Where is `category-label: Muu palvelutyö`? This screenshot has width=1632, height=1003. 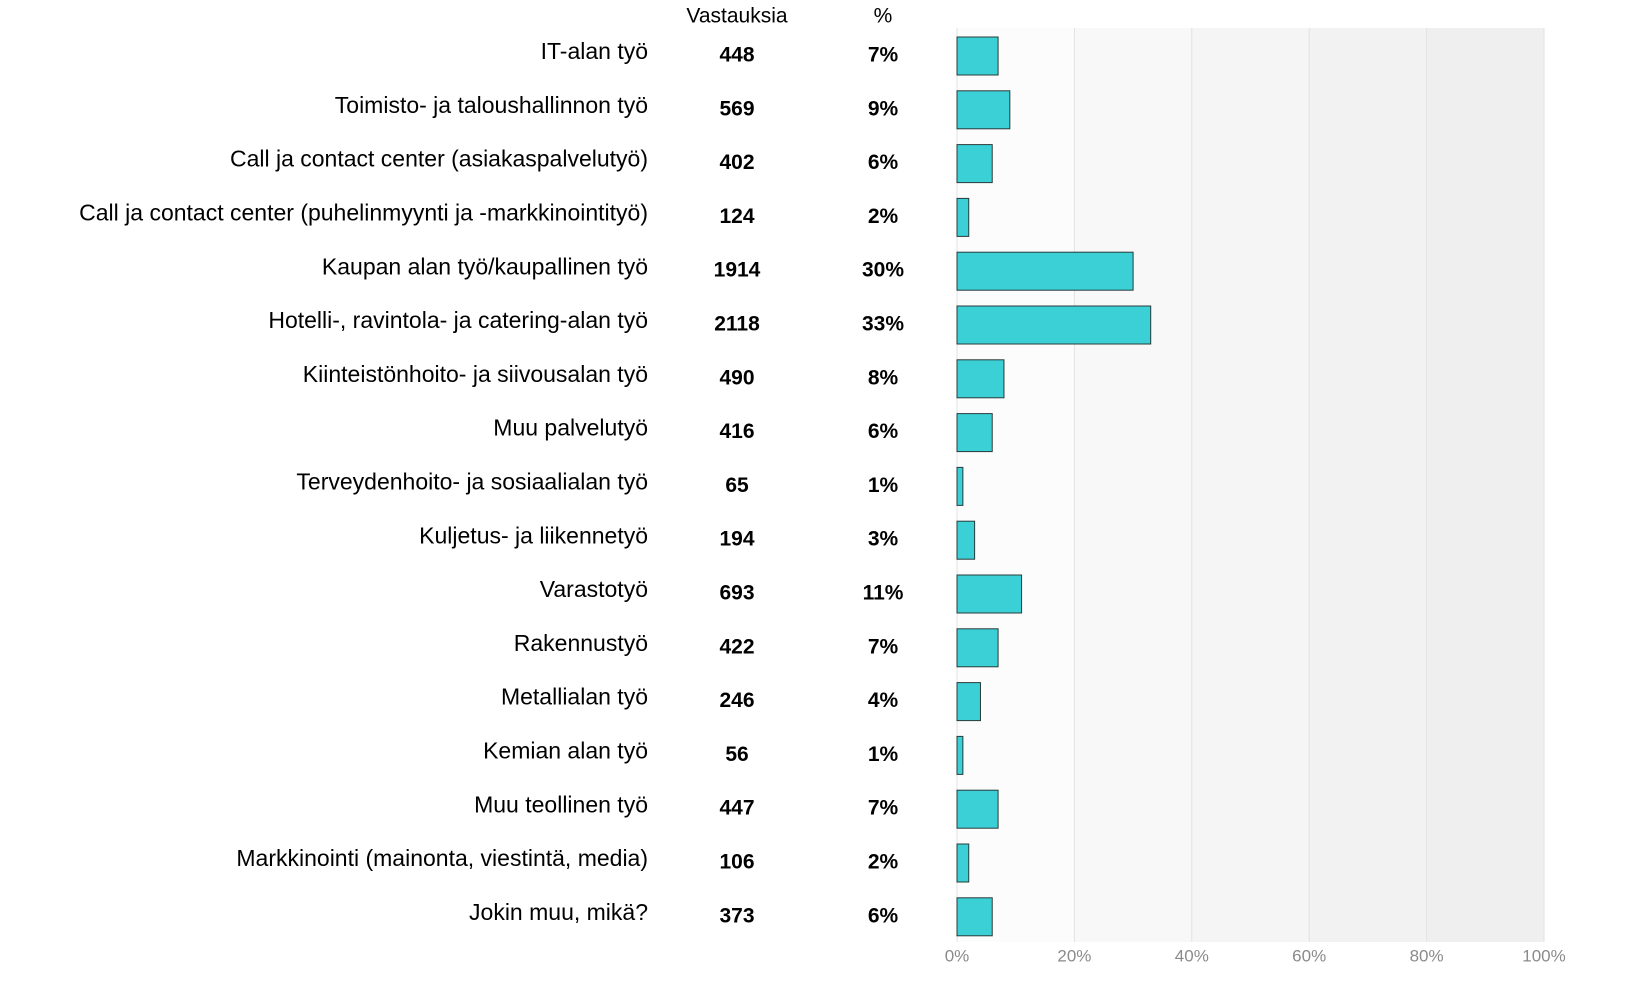 category-label: Muu palvelutyö is located at coordinates (570, 428).